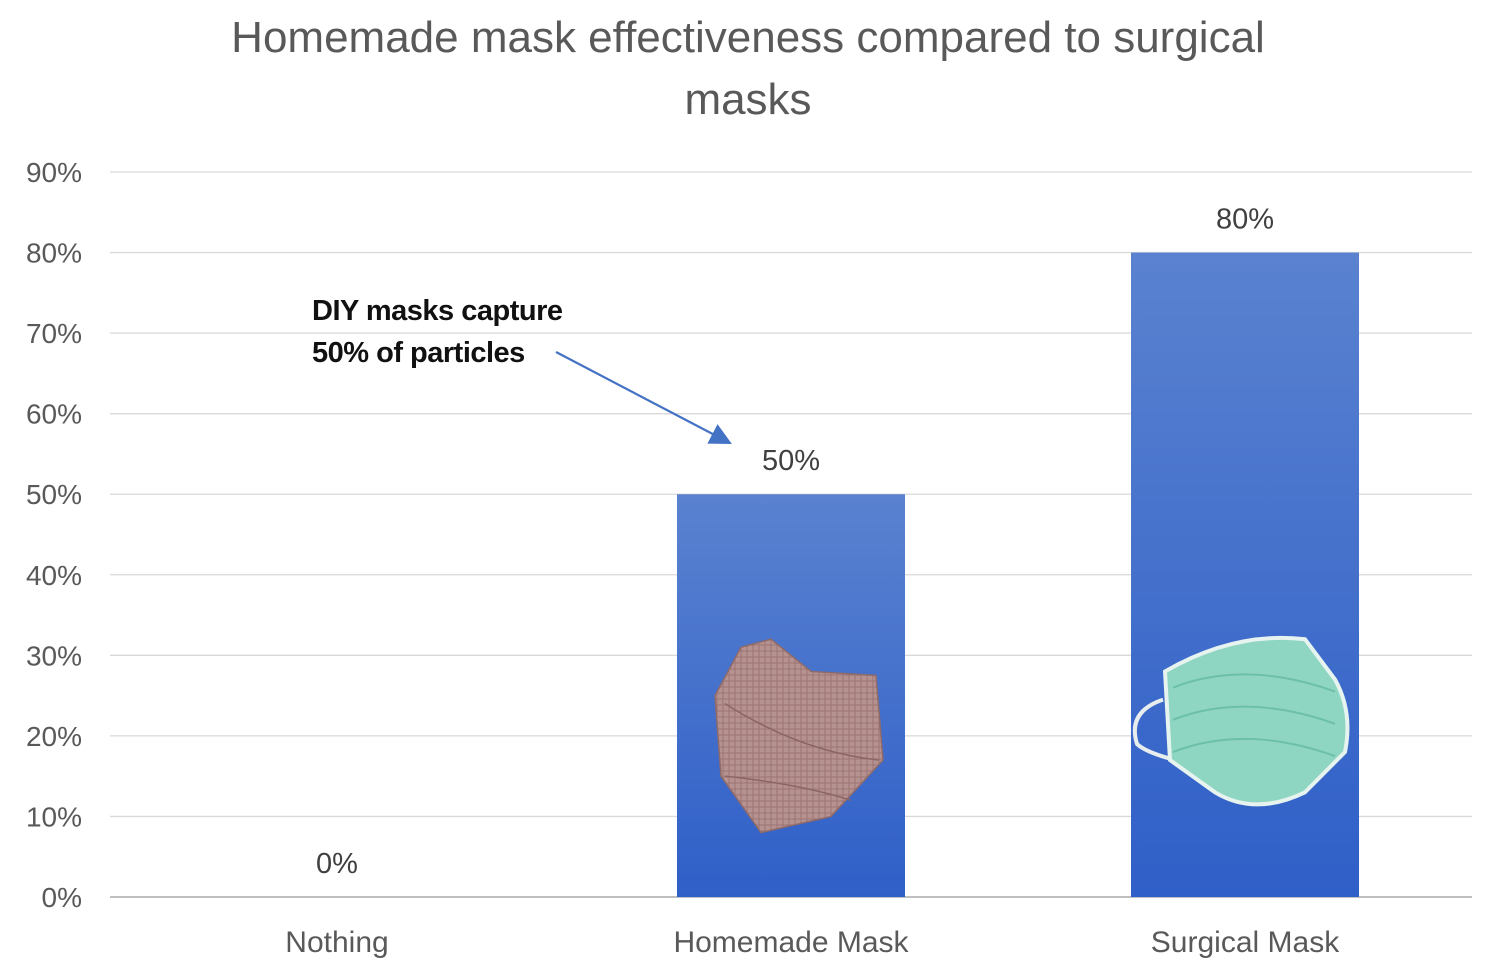  What do you see at coordinates (437, 311) in the screenshot?
I see `annotation-line-1: DIY masks capture` at bounding box center [437, 311].